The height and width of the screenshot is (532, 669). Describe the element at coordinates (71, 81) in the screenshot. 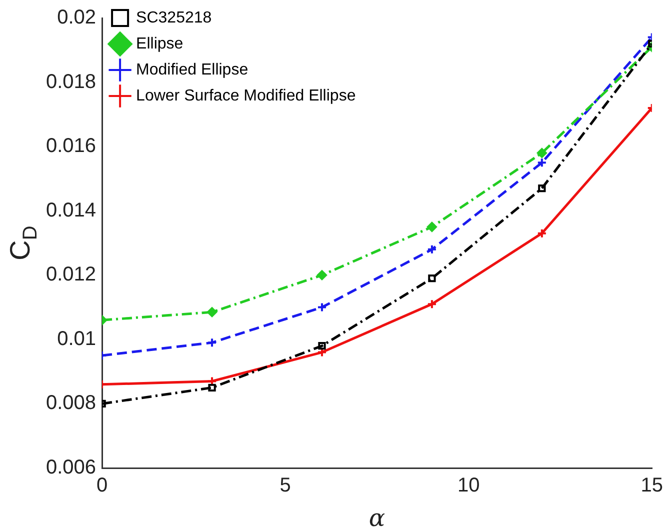

I see `y-tick-label: 0.018` at that location.